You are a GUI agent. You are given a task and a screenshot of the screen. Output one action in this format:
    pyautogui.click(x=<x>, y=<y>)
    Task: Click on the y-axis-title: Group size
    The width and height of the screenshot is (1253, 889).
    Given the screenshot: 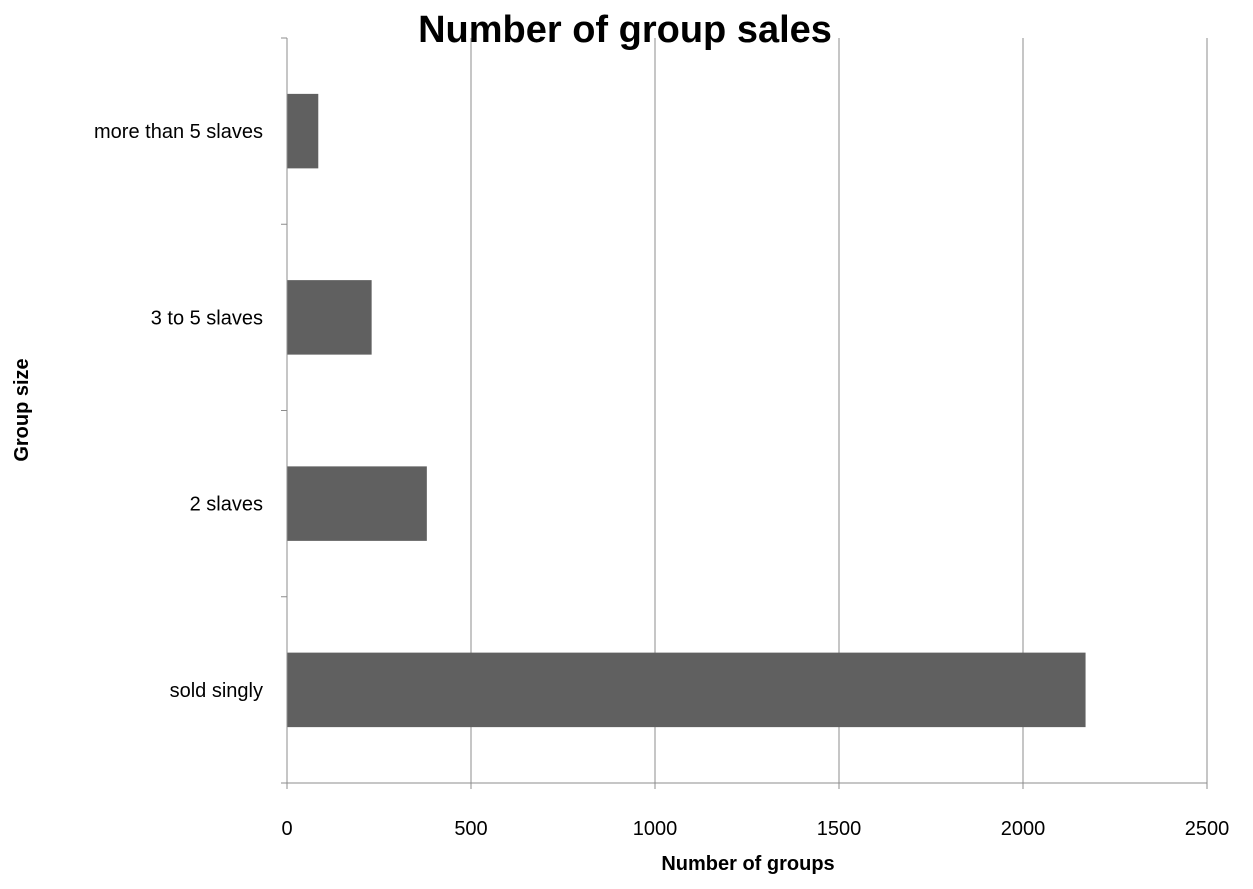 What is the action you would take?
    pyautogui.click(x=22, y=409)
    